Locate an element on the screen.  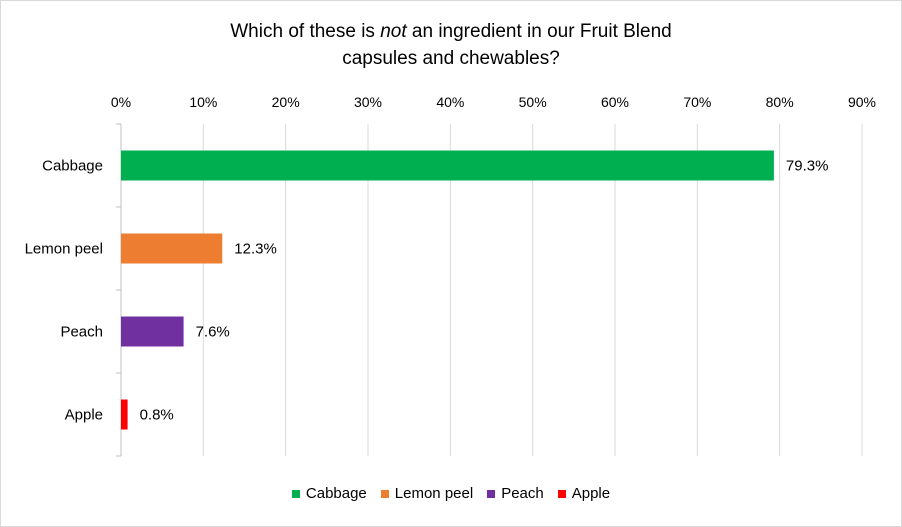
legend-item-cabbage: Cabbage is located at coordinates (329, 493).